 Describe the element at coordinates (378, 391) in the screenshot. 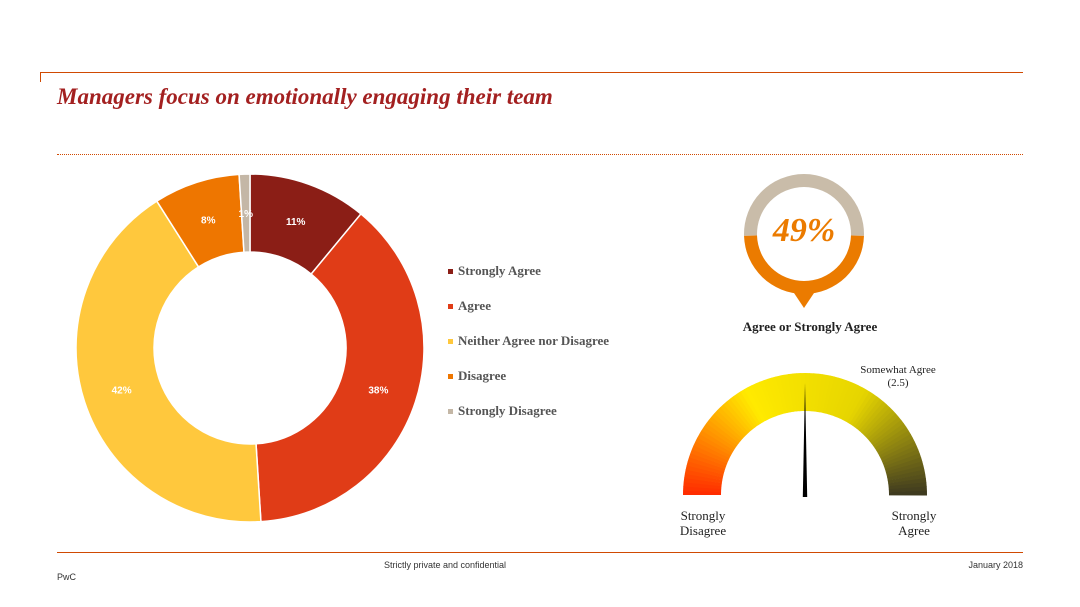

I see `donut-data-label-1: 38%` at that location.